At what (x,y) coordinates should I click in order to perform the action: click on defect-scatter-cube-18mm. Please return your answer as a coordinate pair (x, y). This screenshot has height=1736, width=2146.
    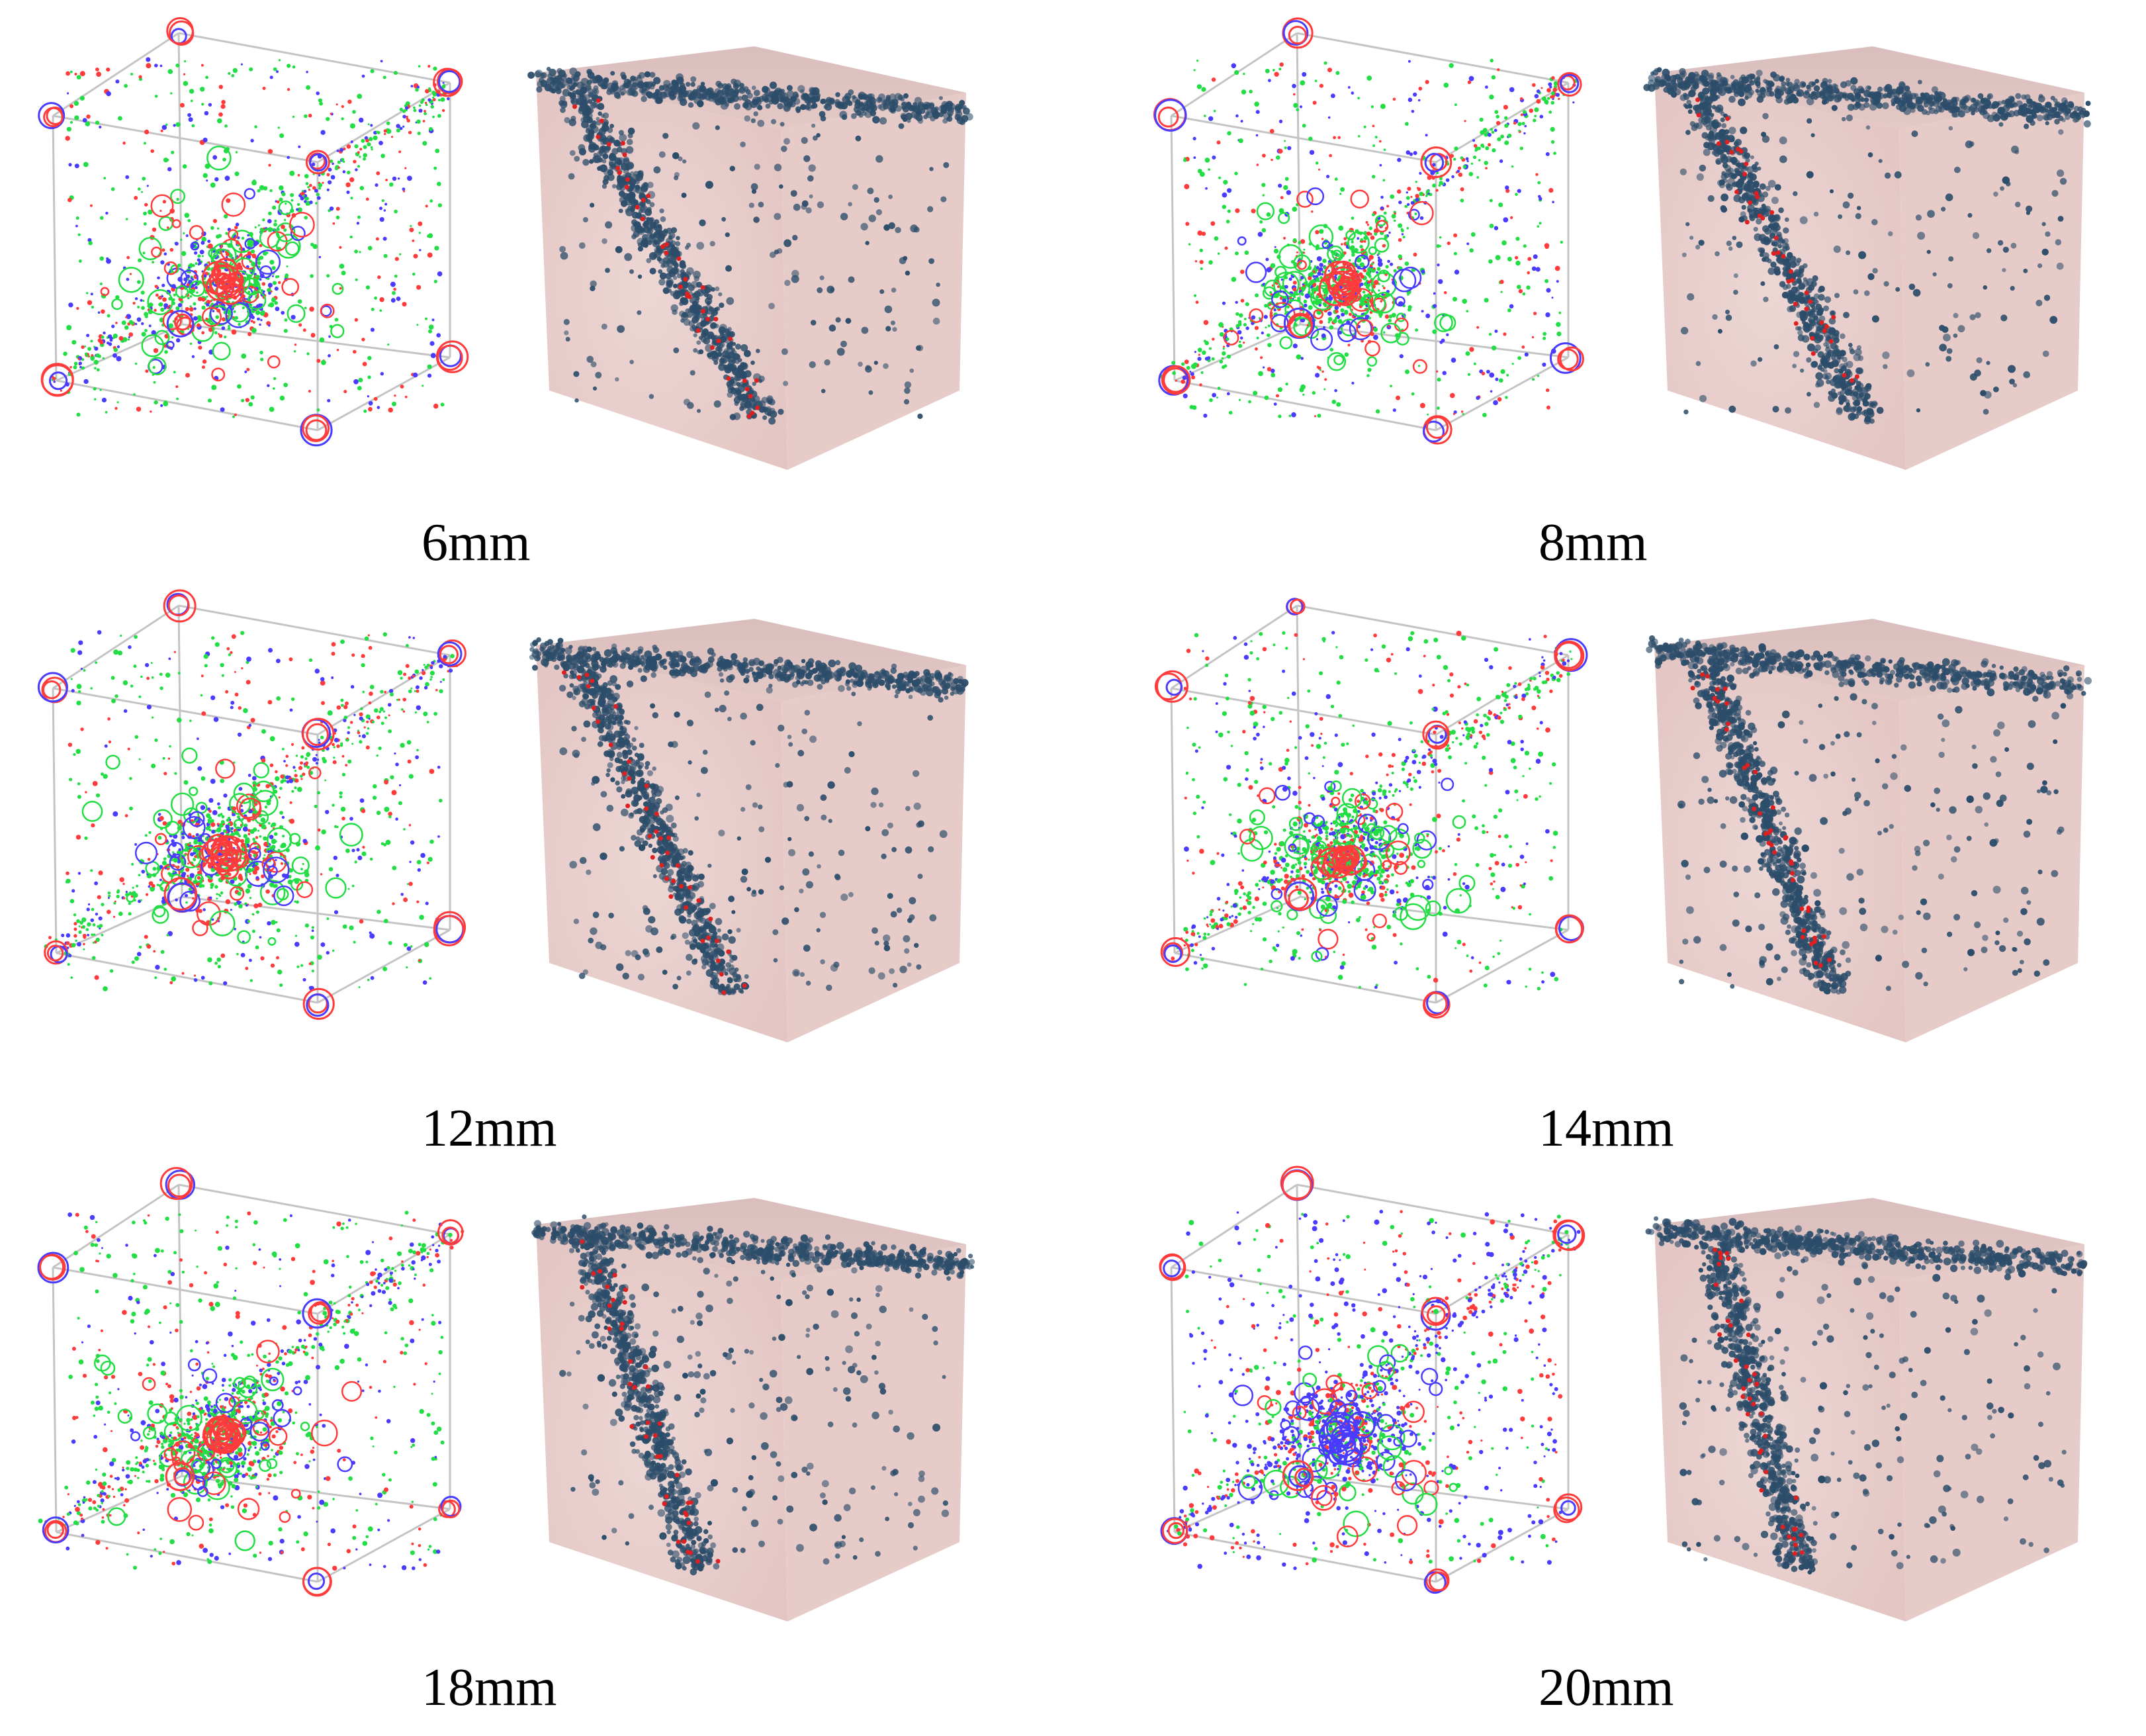
    Looking at the image, I should click on (251, 1382).